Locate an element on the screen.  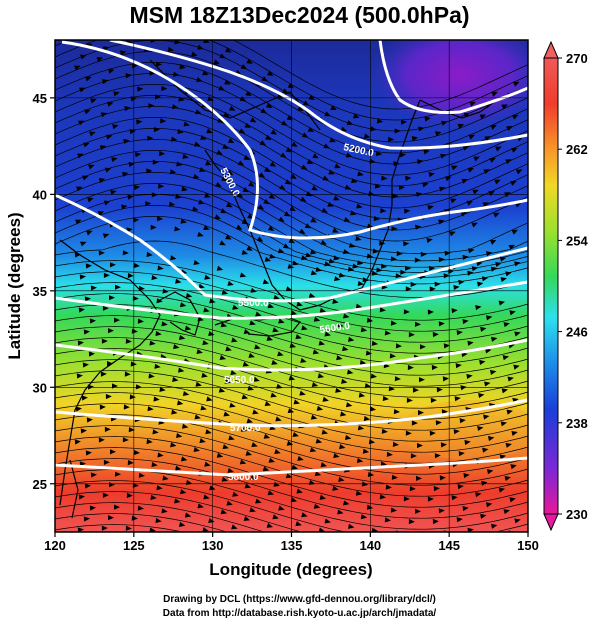
colorbar-min-arrow is located at coordinates (551, 522).